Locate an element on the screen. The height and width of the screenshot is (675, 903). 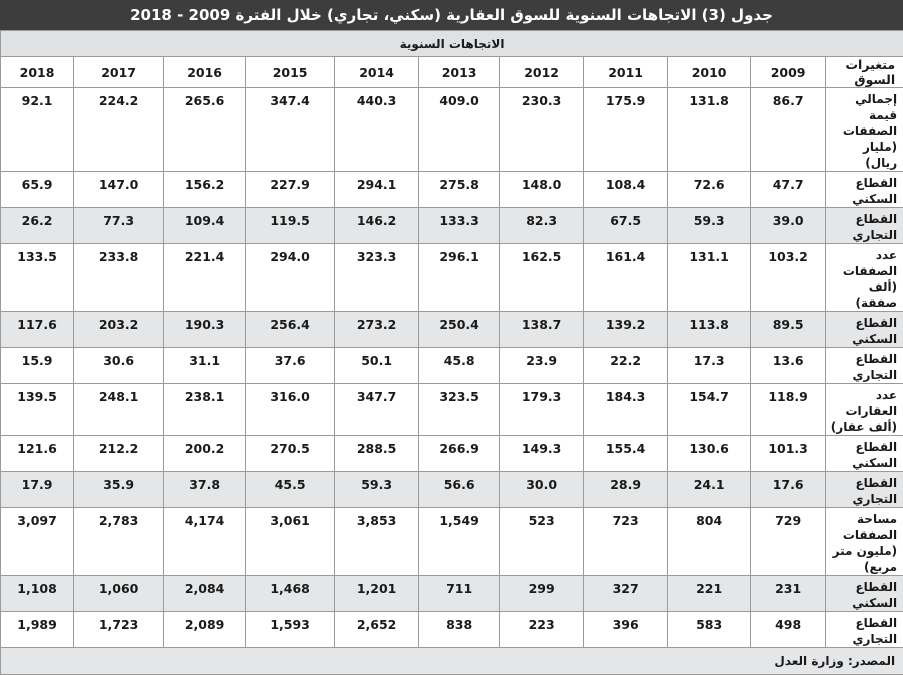
table-cell: 155.4 is located at coordinates (626, 454).